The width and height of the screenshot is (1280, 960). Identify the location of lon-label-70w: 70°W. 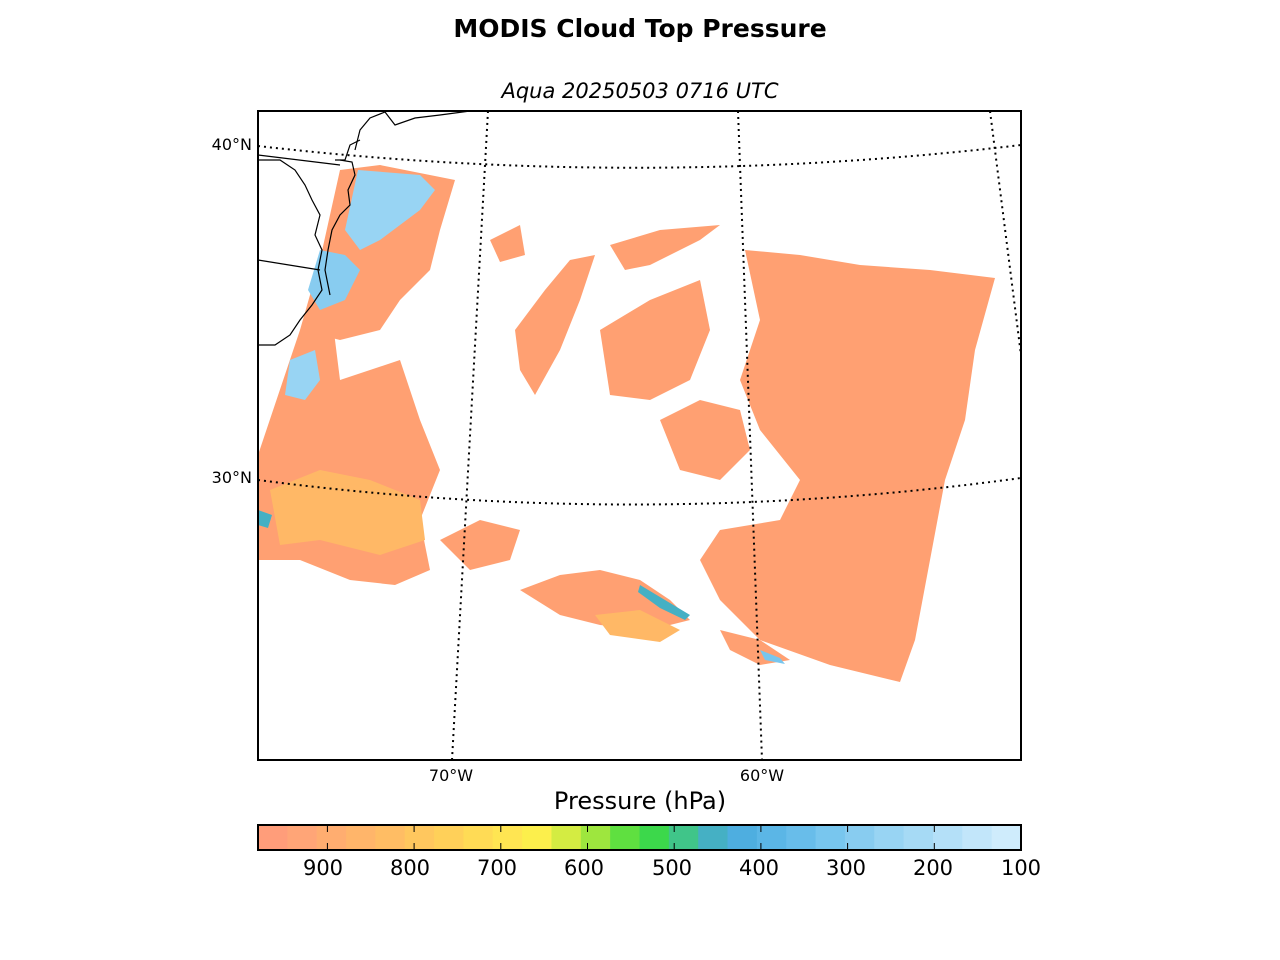
(451, 775).